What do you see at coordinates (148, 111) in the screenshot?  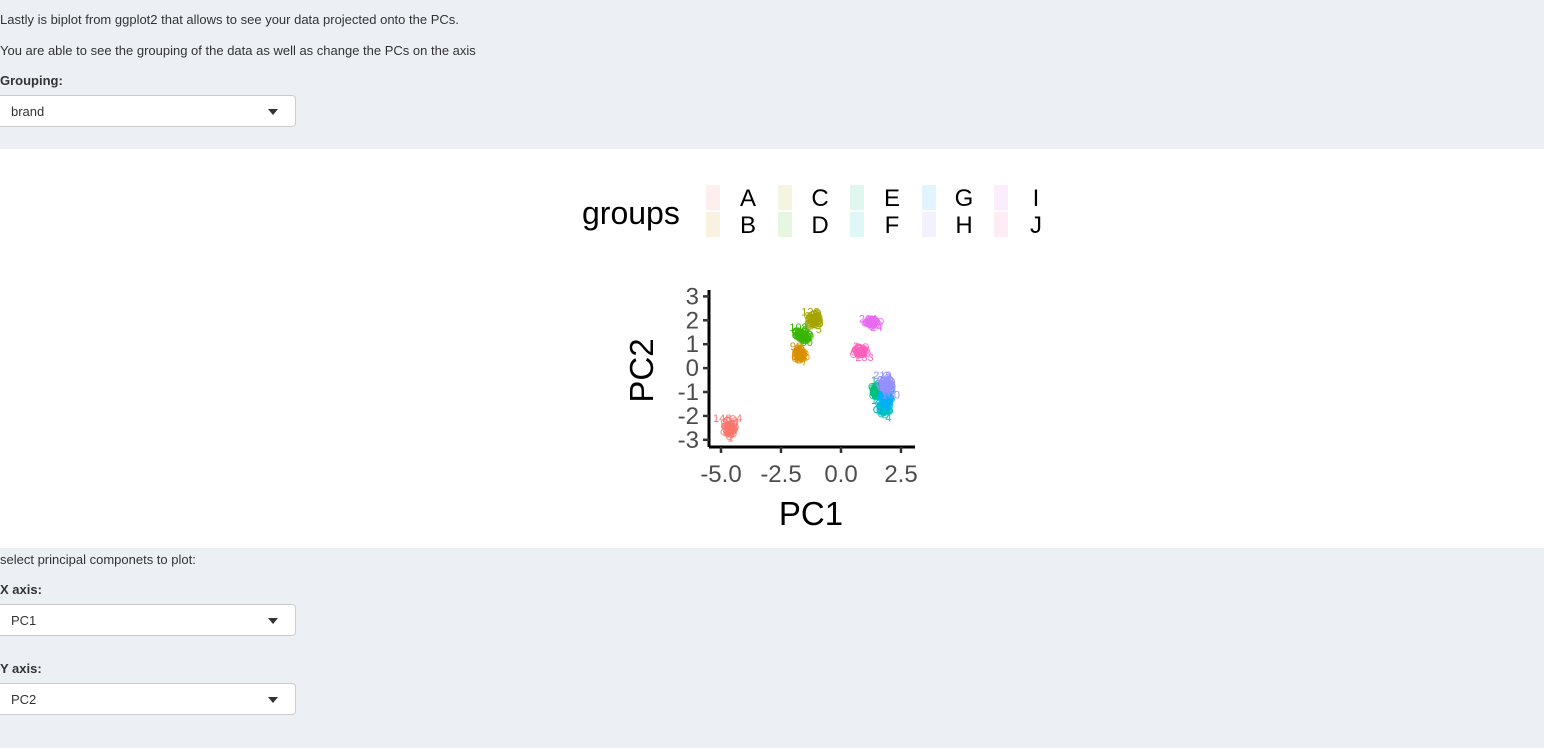 I see `grouping-select: brand` at bounding box center [148, 111].